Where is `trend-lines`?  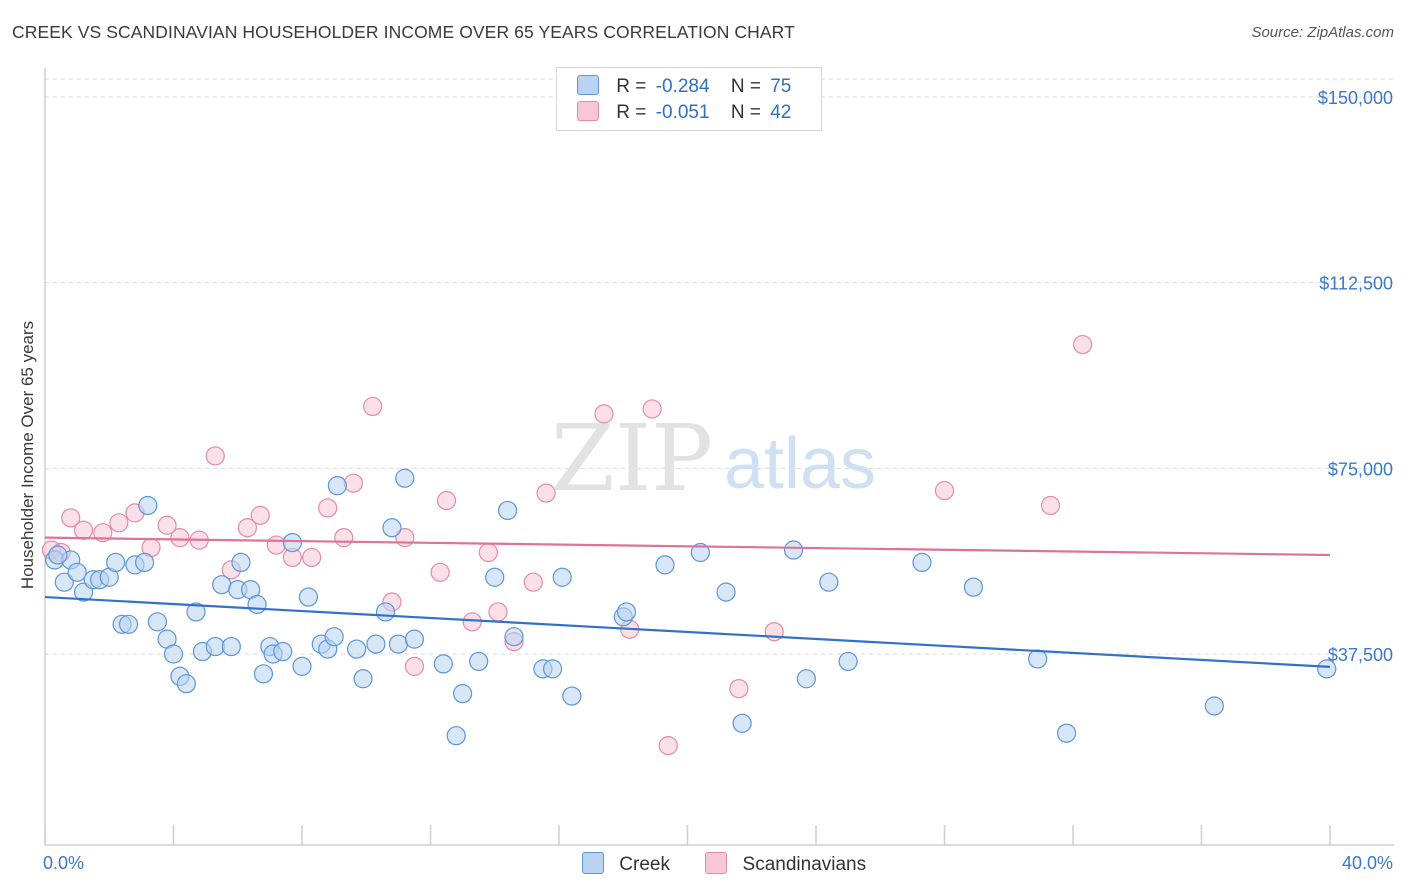
trend-lines is located at coordinates (687, 602).